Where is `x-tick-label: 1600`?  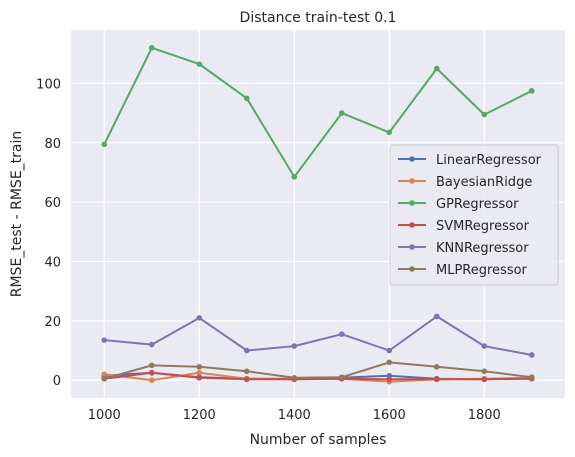
x-tick-label: 1600 is located at coordinates (389, 415).